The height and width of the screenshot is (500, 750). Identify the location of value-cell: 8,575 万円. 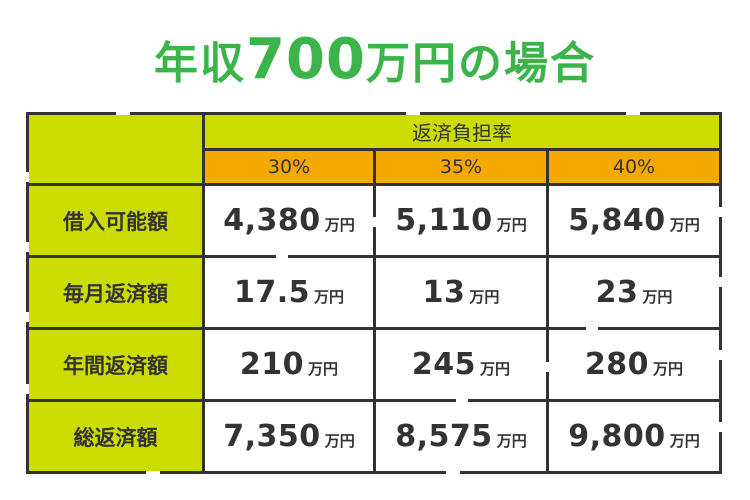
(461, 436).